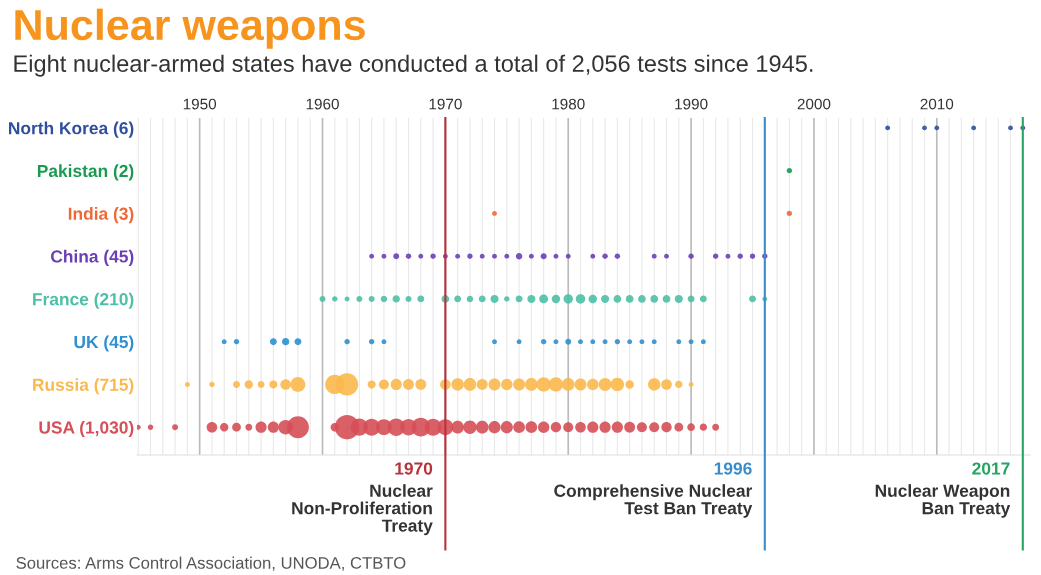  I want to click on y-tick-label: France (210), so click(83, 300).